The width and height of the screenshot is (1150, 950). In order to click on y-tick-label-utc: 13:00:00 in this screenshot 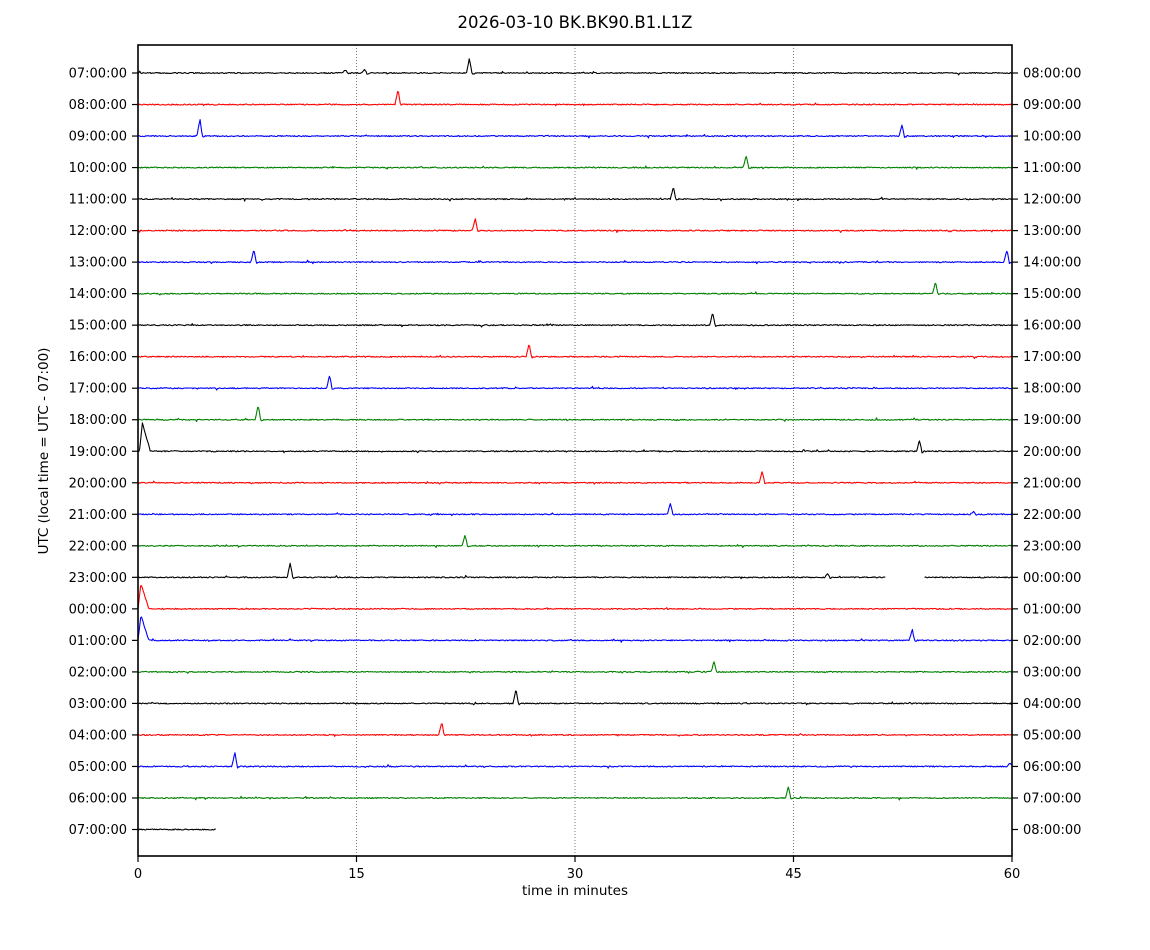, I will do `click(98, 263)`.